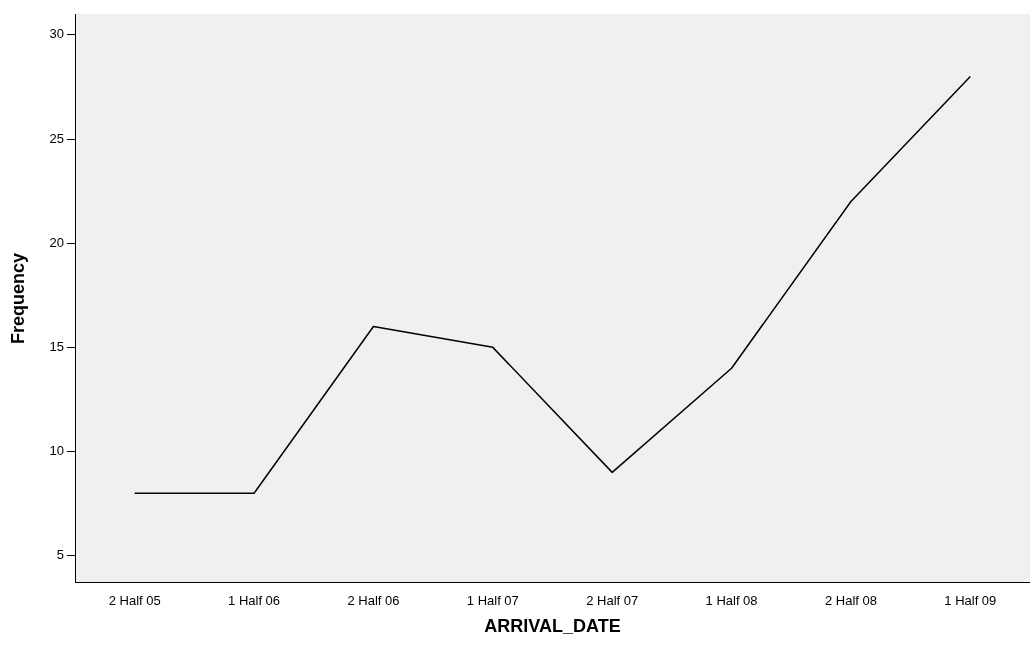  I want to click on x-axis-title: ARRIVAL_DATE, so click(552, 626).